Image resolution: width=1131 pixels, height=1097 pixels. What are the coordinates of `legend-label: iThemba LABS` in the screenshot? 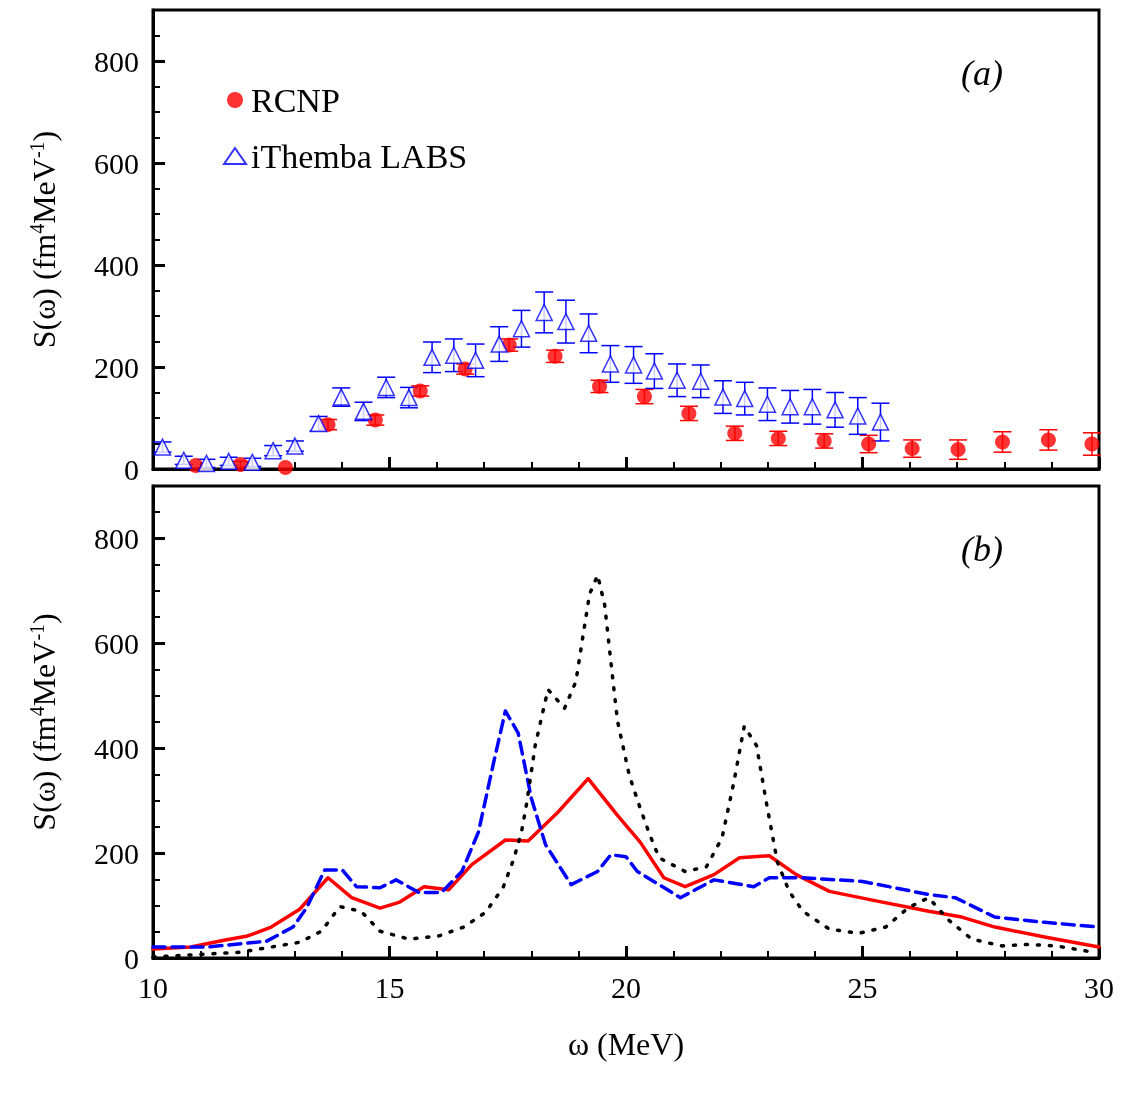 It's located at (359, 156).